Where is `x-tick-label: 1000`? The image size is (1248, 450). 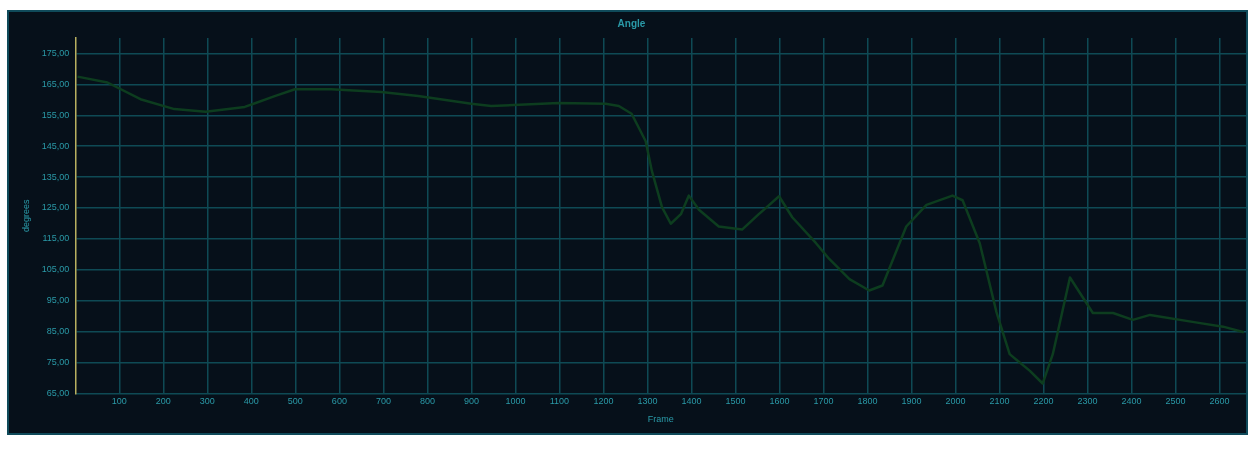
x-tick-label: 1000 is located at coordinates (515, 401).